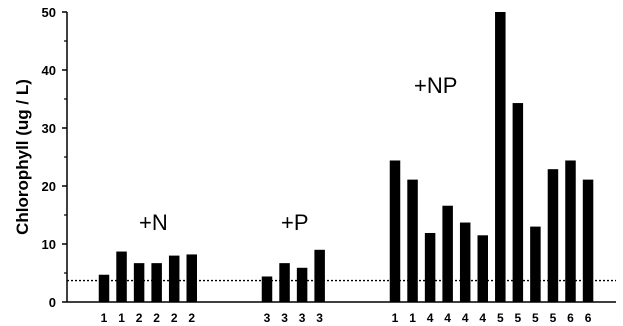 The height and width of the screenshot is (326, 623). What do you see at coordinates (22, 157) in the screenshot?
I see `y-axis-title: Chlorophyll (ug / L)` at bounding box center [22, 157].